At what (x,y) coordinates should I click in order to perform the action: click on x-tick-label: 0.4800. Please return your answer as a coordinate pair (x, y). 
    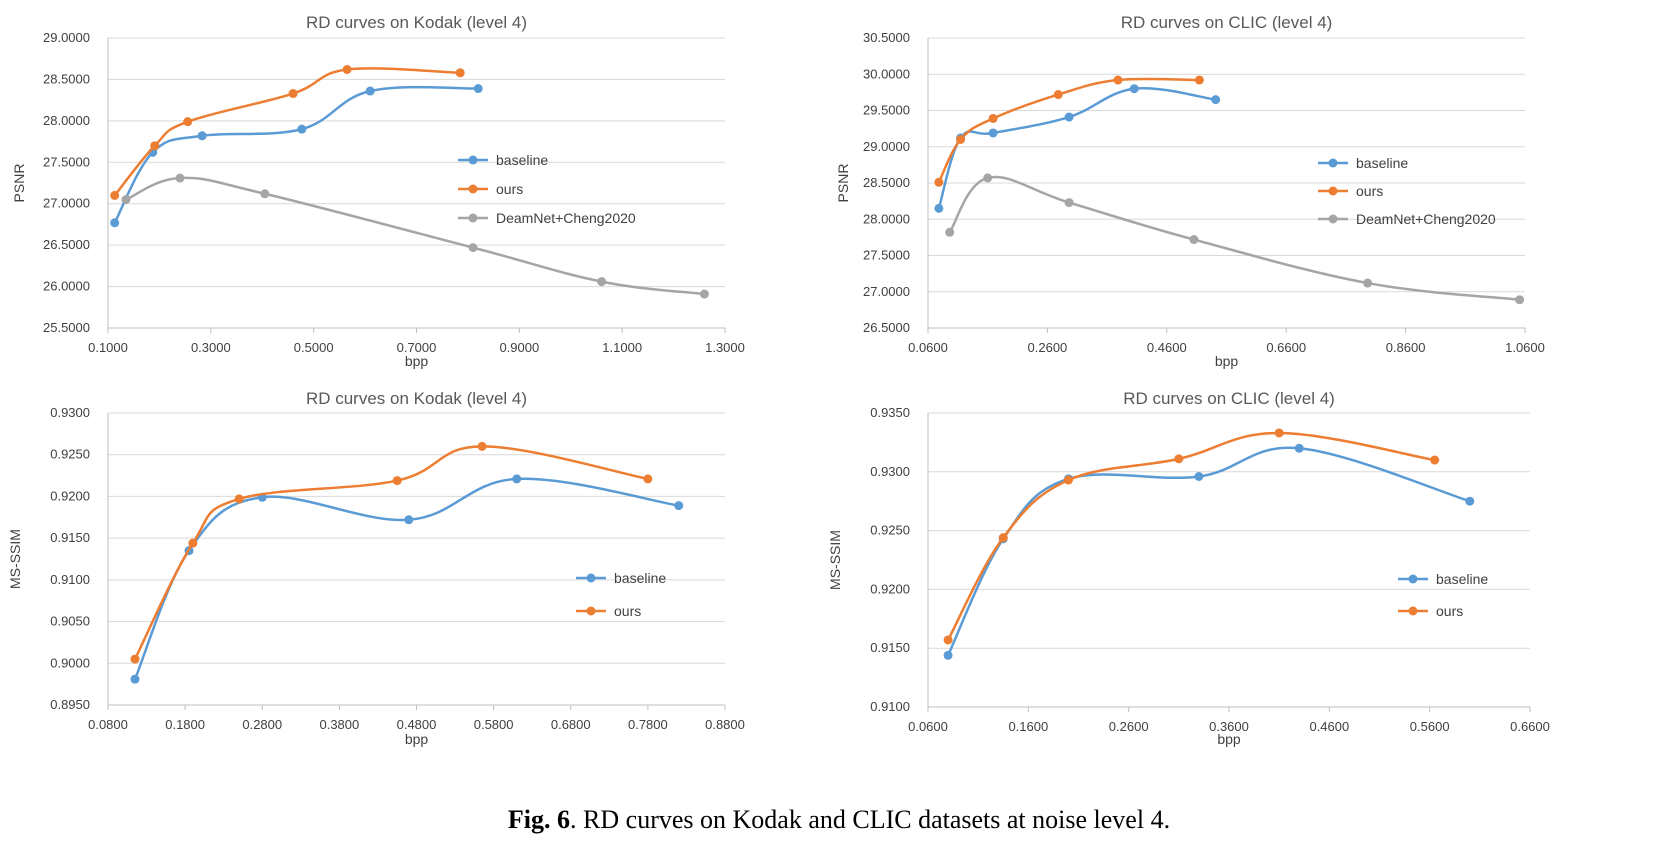
    Looking at the image, I should click on (417, 724).